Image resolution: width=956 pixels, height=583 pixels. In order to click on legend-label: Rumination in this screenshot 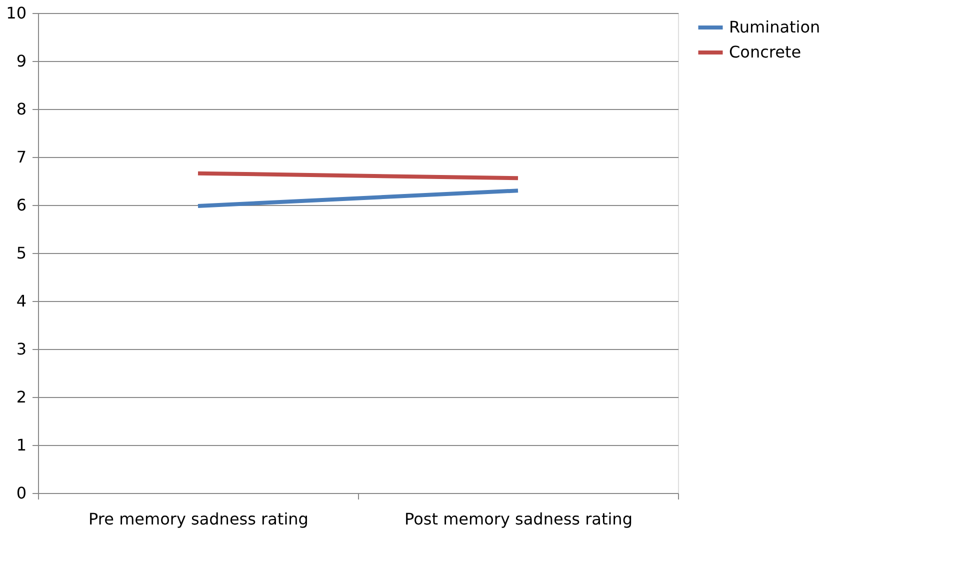, I will do `click(774, 27)`.